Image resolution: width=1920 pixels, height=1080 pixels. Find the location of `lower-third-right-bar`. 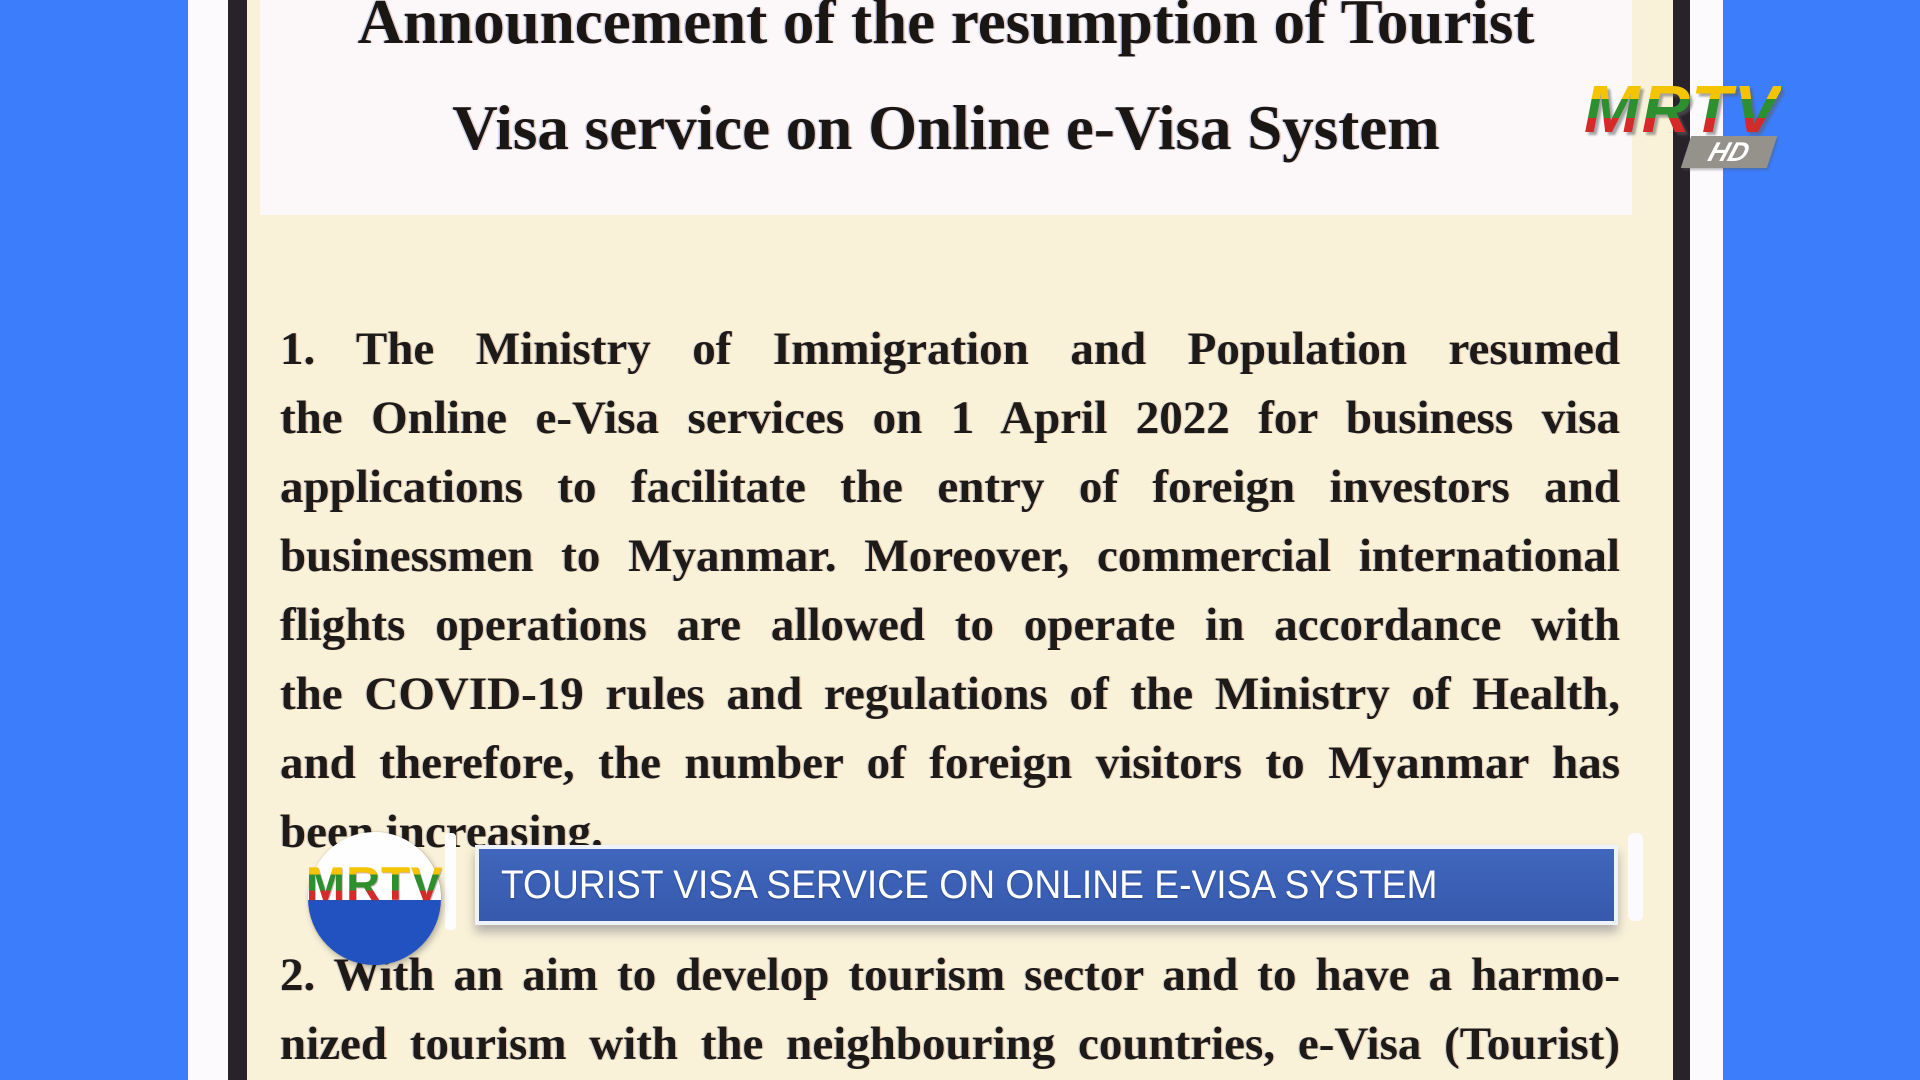

lower-third-right-bar is located at coordinates (1635, 877).